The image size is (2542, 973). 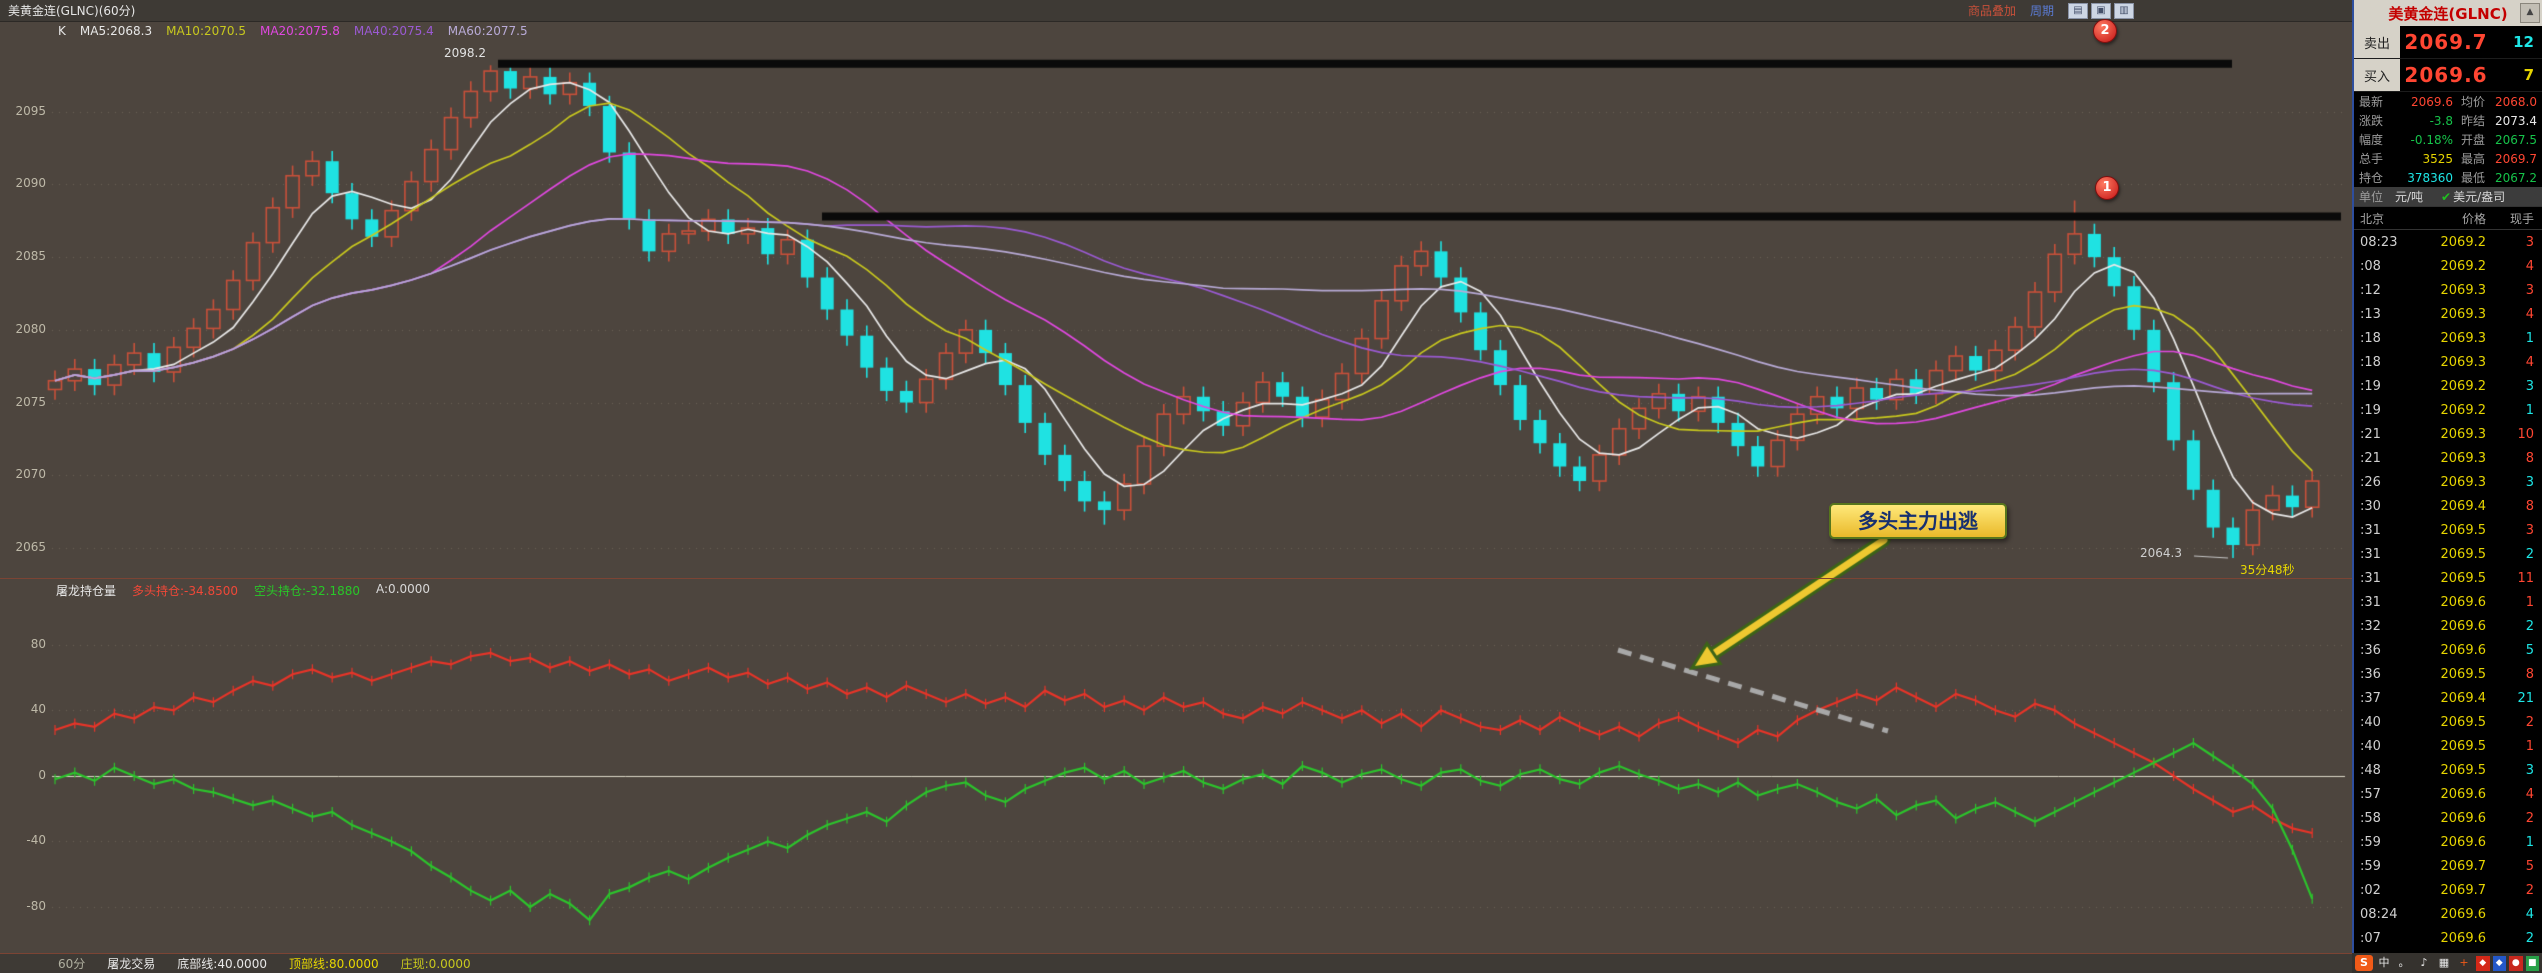 I want to click on tray-icon-1: ◆, so click(x=2483, y=963).